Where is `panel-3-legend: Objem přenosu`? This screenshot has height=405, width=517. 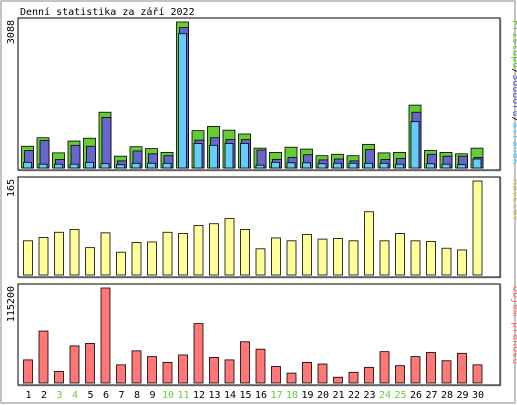
panel-3-legend: Objem přenosu is located at coordinates (513, 325).